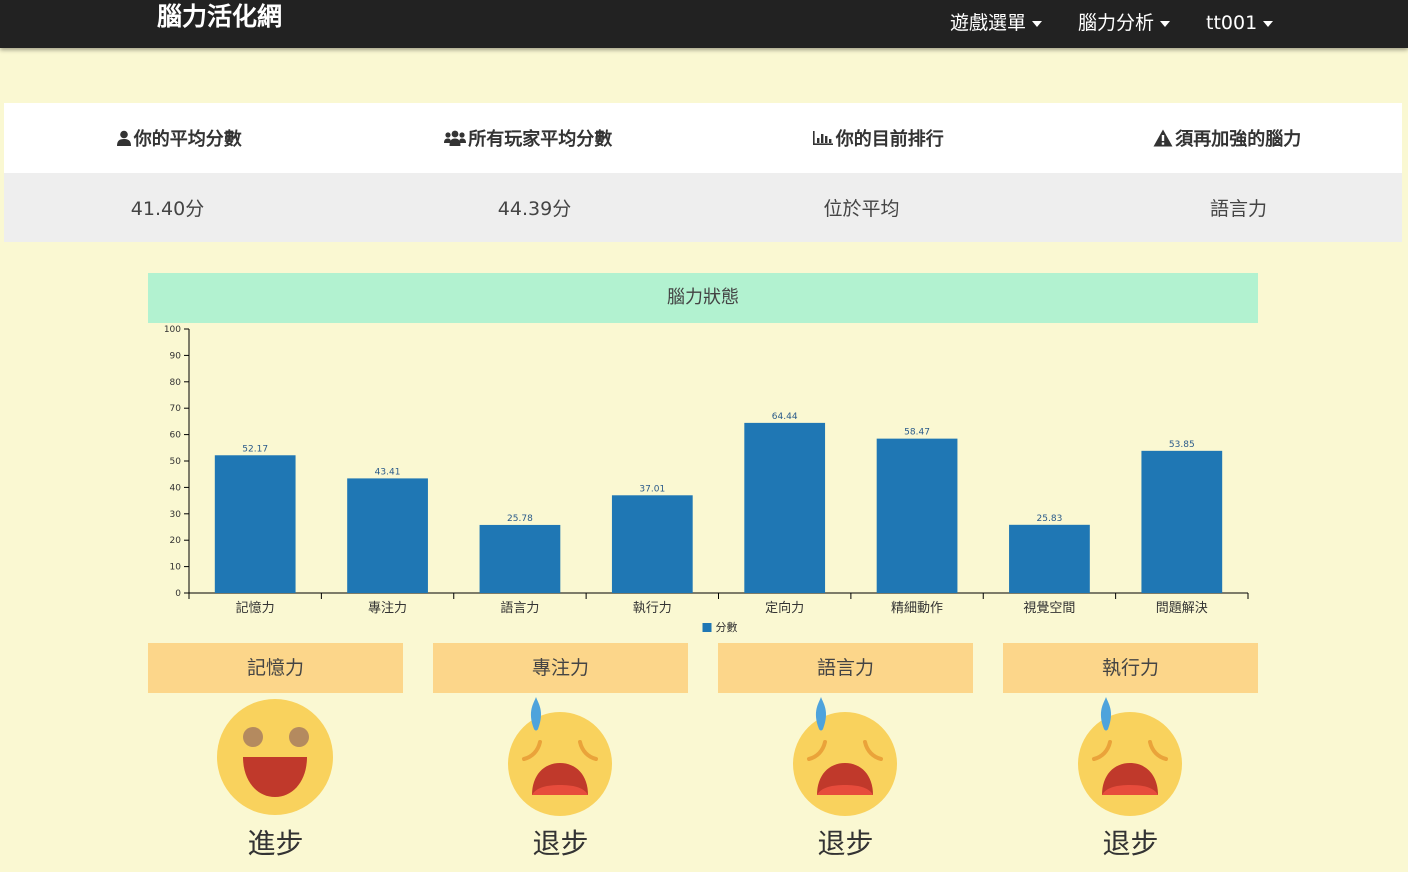 The width and height of the screenshot is (1408, 872). Describe the element at coordinates (1182, 608) in the screenshot. I see `x-tick-label: 問題解決` at that location.